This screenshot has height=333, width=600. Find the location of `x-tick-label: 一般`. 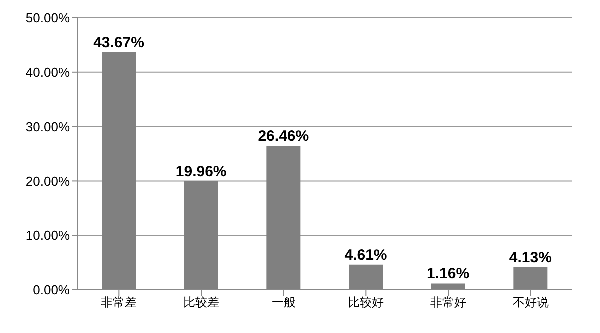

x-tick-label: 一般 is located at coordinates (284, 303).